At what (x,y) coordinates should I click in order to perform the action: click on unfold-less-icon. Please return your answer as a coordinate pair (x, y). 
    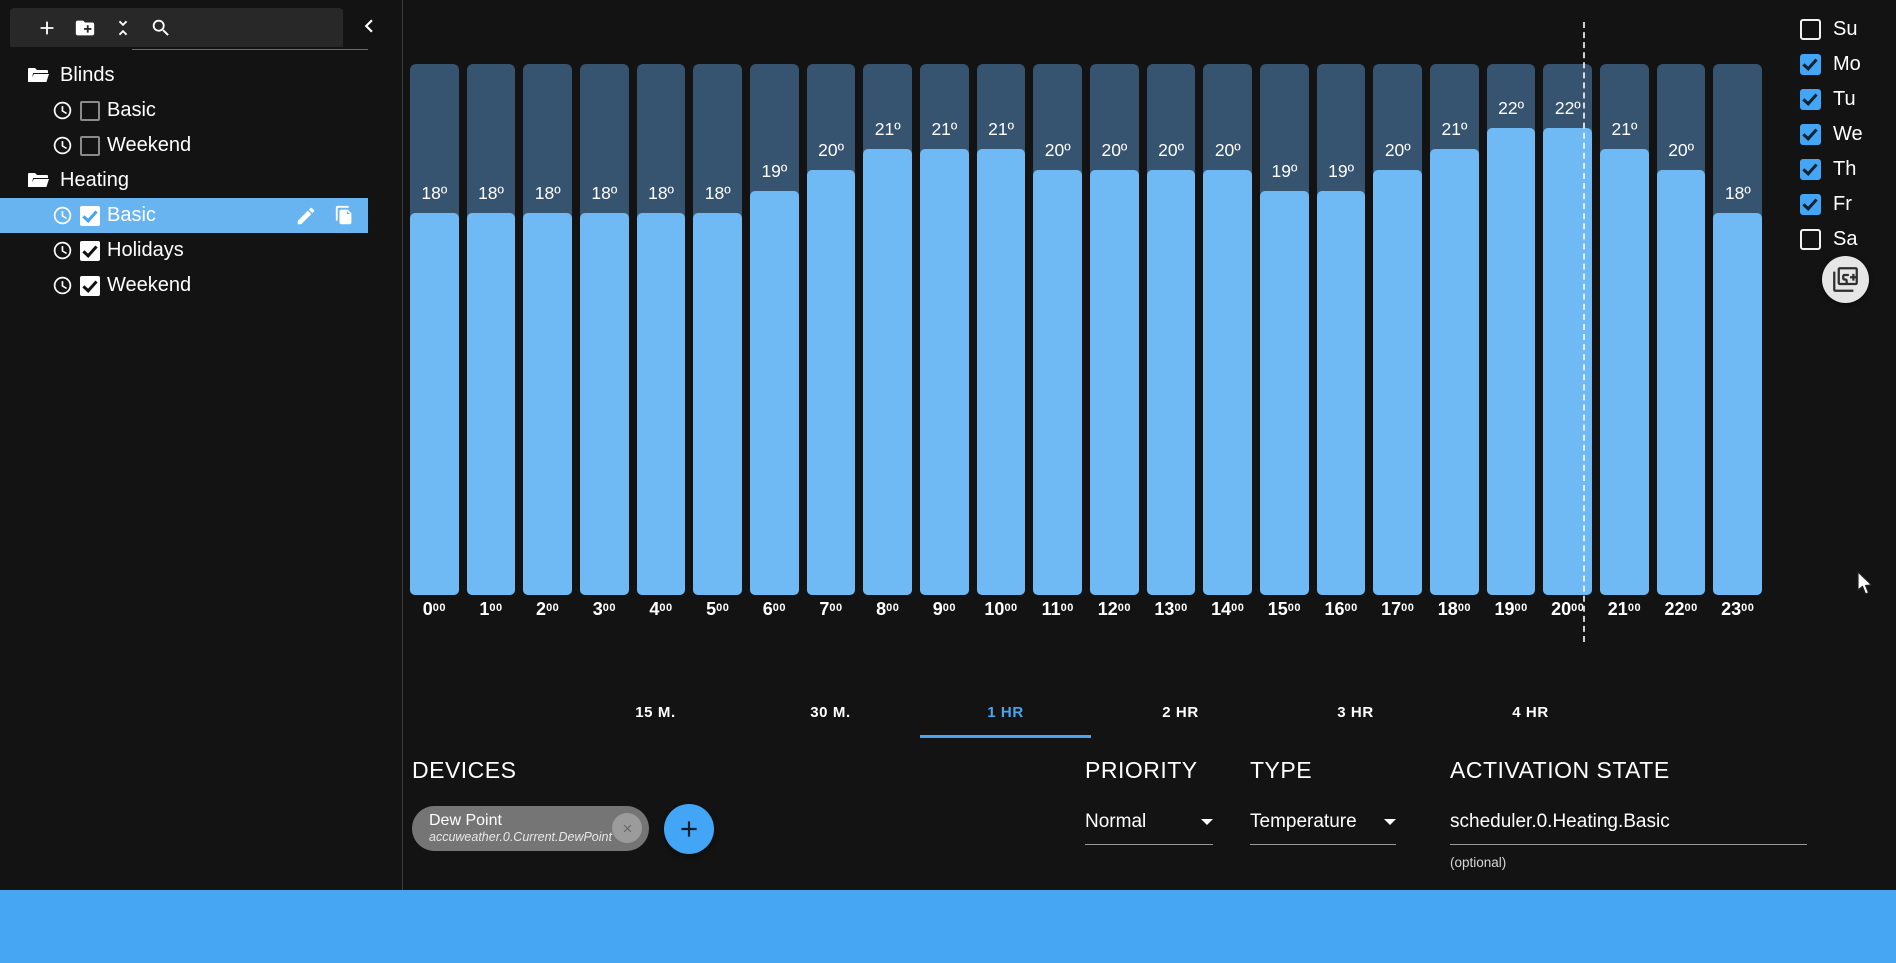
    Looking at the image, I should click on (123, 28).